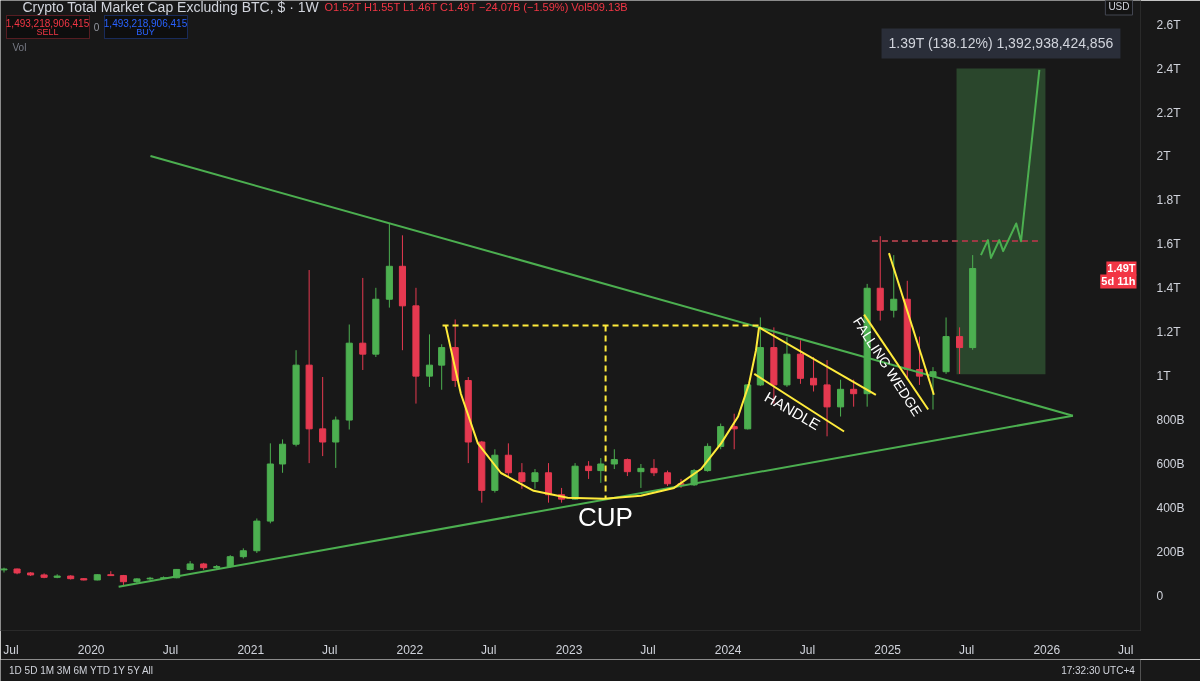 This screenshot has height=681, width=1200. I want to click on text: 1D 5D 1M 3M 6M YTD 1Y 5Y All, so click(81, 670).